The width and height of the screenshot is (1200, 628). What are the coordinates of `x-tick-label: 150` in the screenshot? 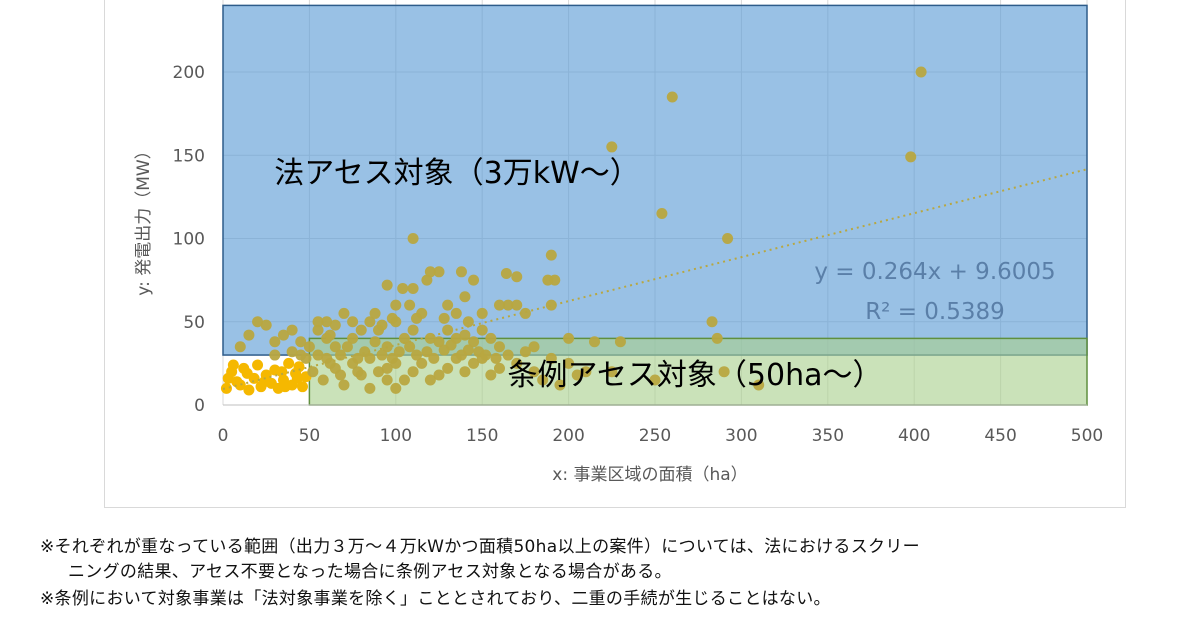 It's located at (482, 436).